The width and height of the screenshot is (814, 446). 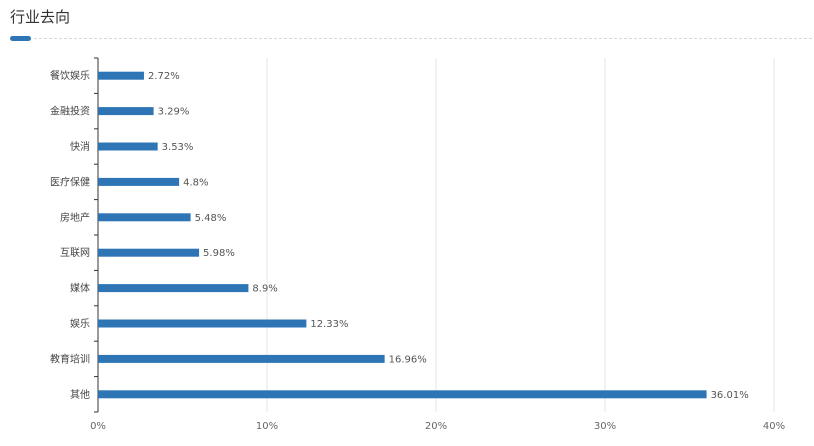 I want to click on category-label: 其他, so click(x=80, y=394).